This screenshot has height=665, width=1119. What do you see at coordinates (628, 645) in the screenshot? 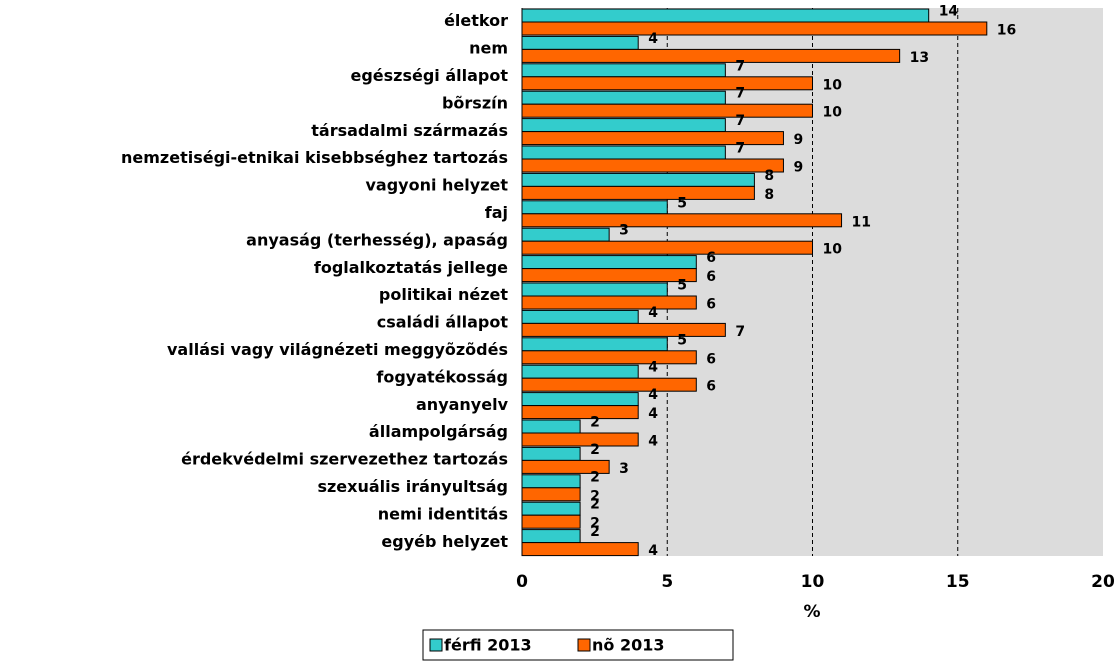
I see `legend-label: nõ 2013` at bounding box center [628, 645].